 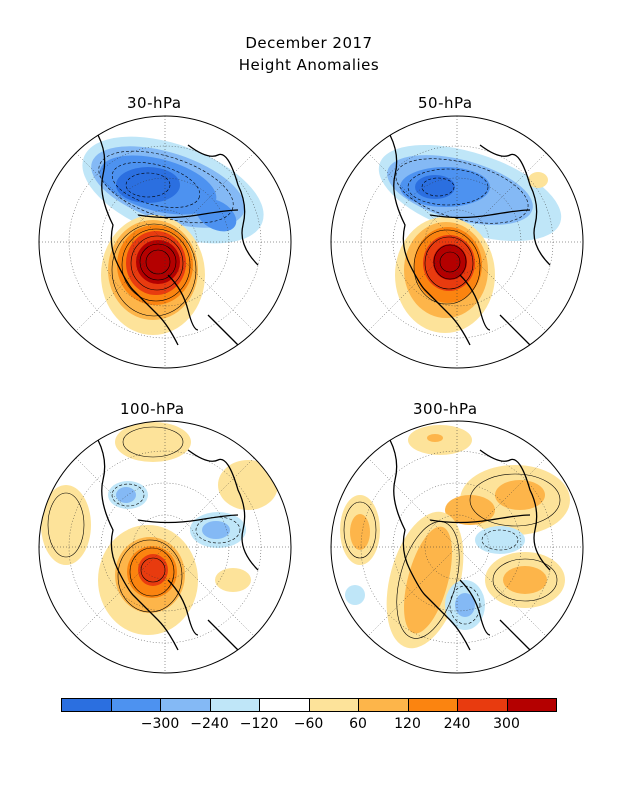 I want to click on colorbar-label: −60, so click(x=308, y=724).